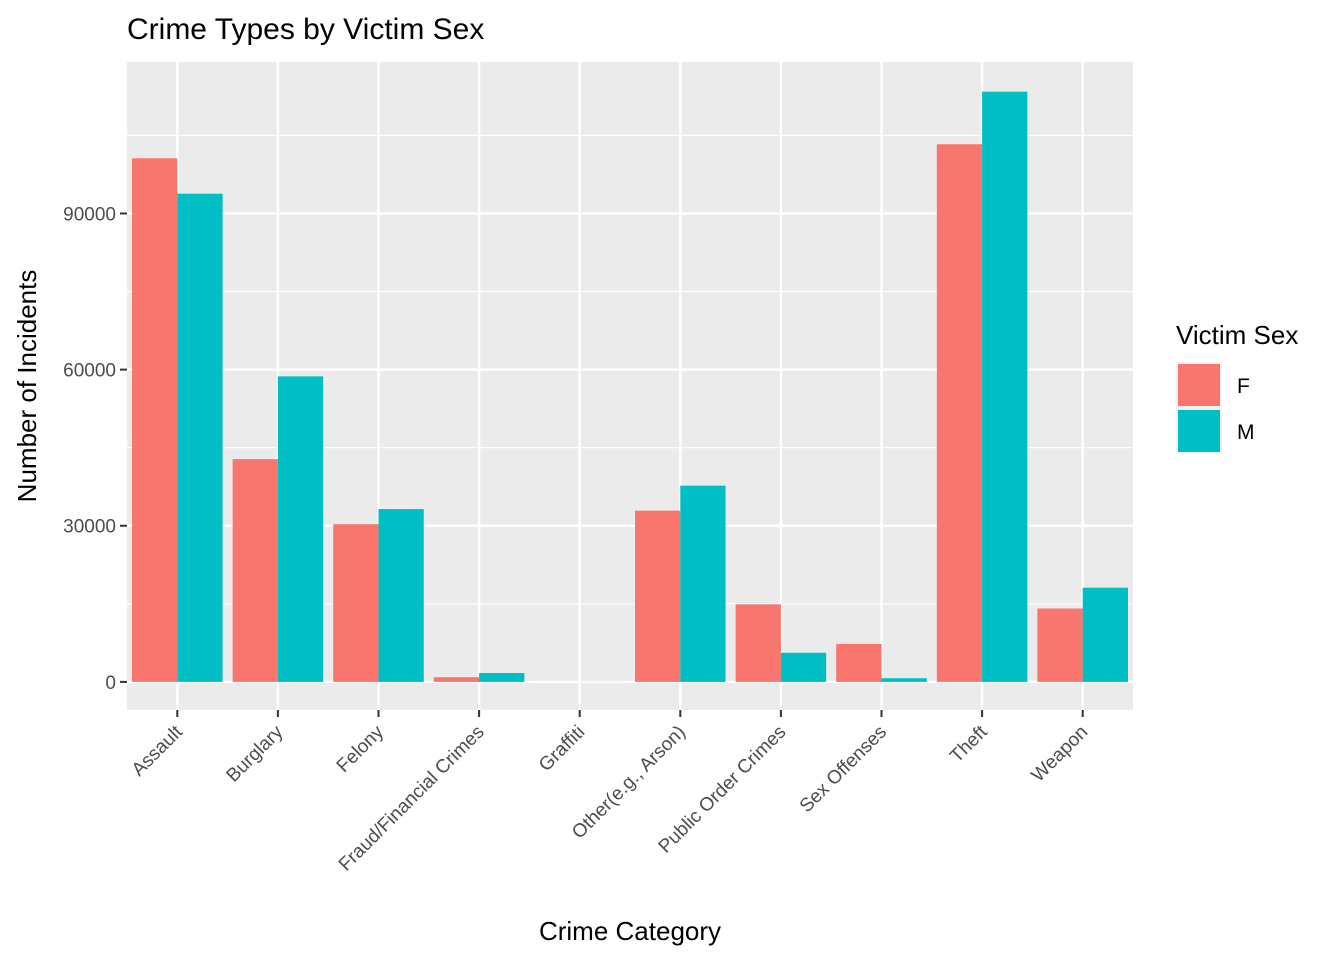  What do you see at coordinates (1246, 432) in the screenshot?
I see `legend-label-m: M` at bounding box center [1246, 432].